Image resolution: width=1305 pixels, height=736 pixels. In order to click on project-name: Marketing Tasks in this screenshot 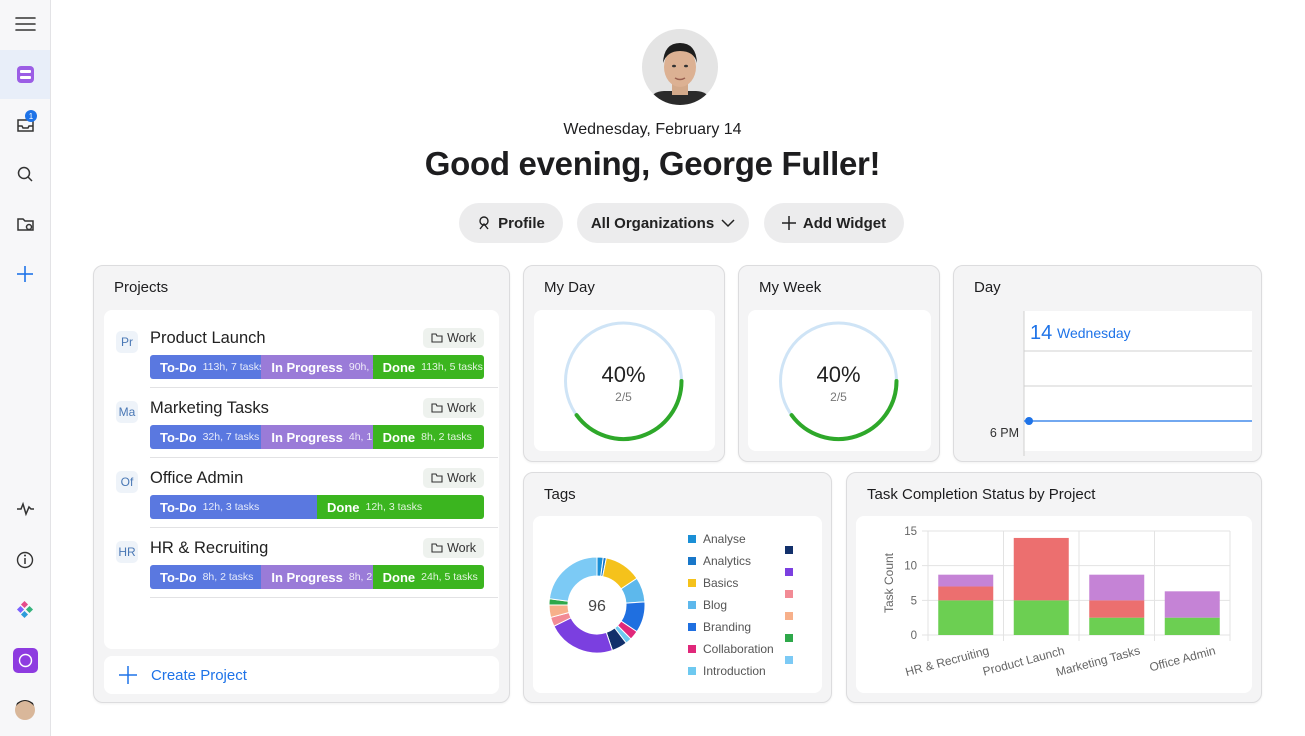, I will do `click(209, 408)`.